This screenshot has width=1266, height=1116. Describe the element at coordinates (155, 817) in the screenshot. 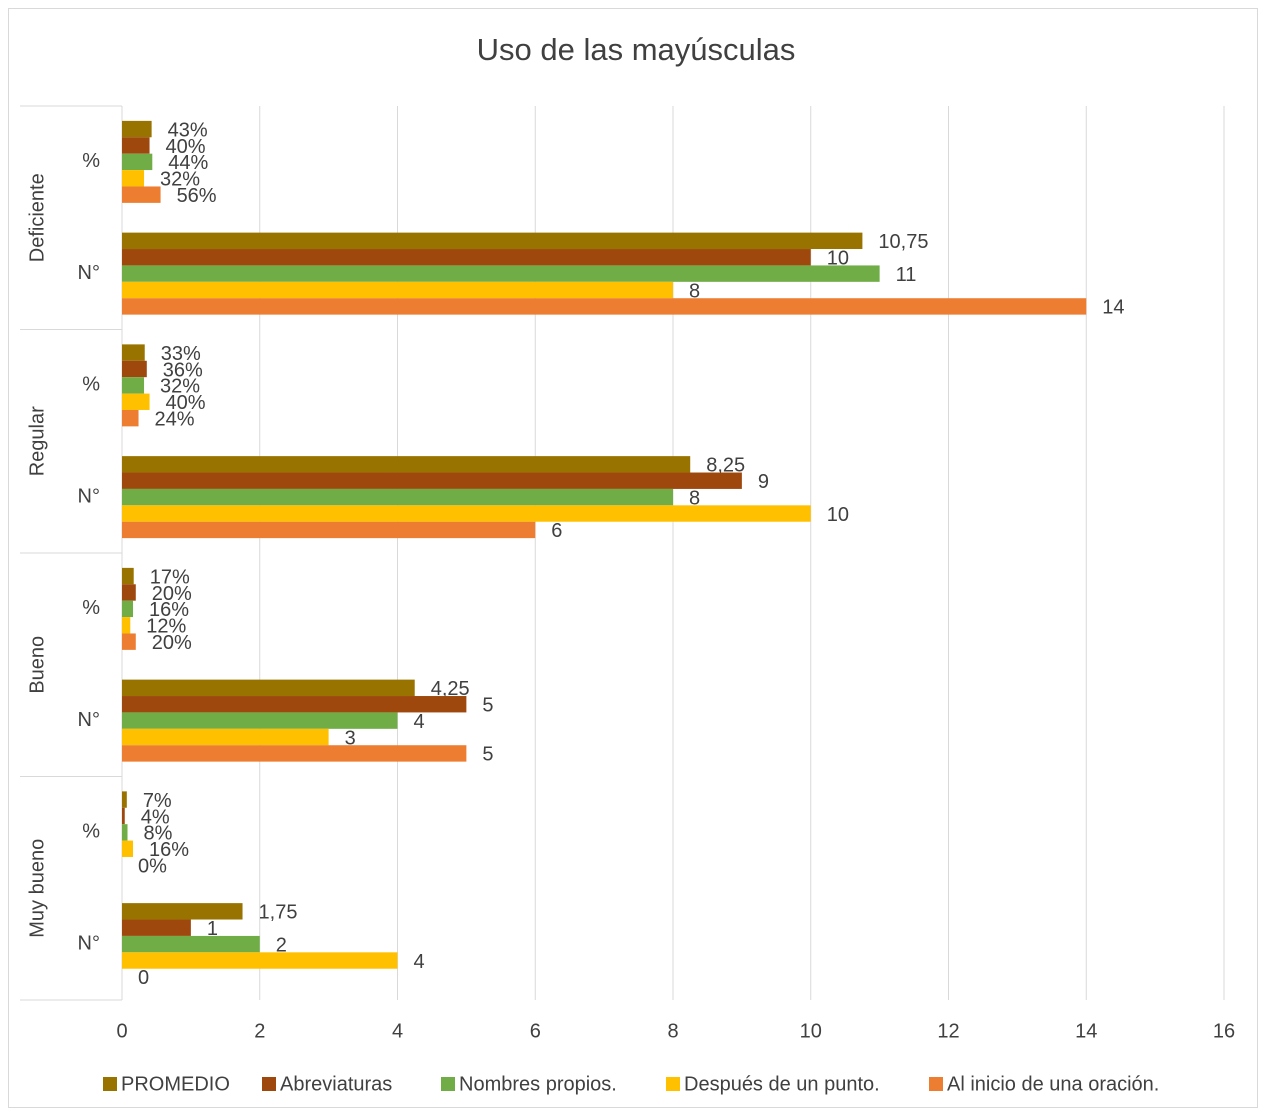

I see `data-label: 4%` at that location.